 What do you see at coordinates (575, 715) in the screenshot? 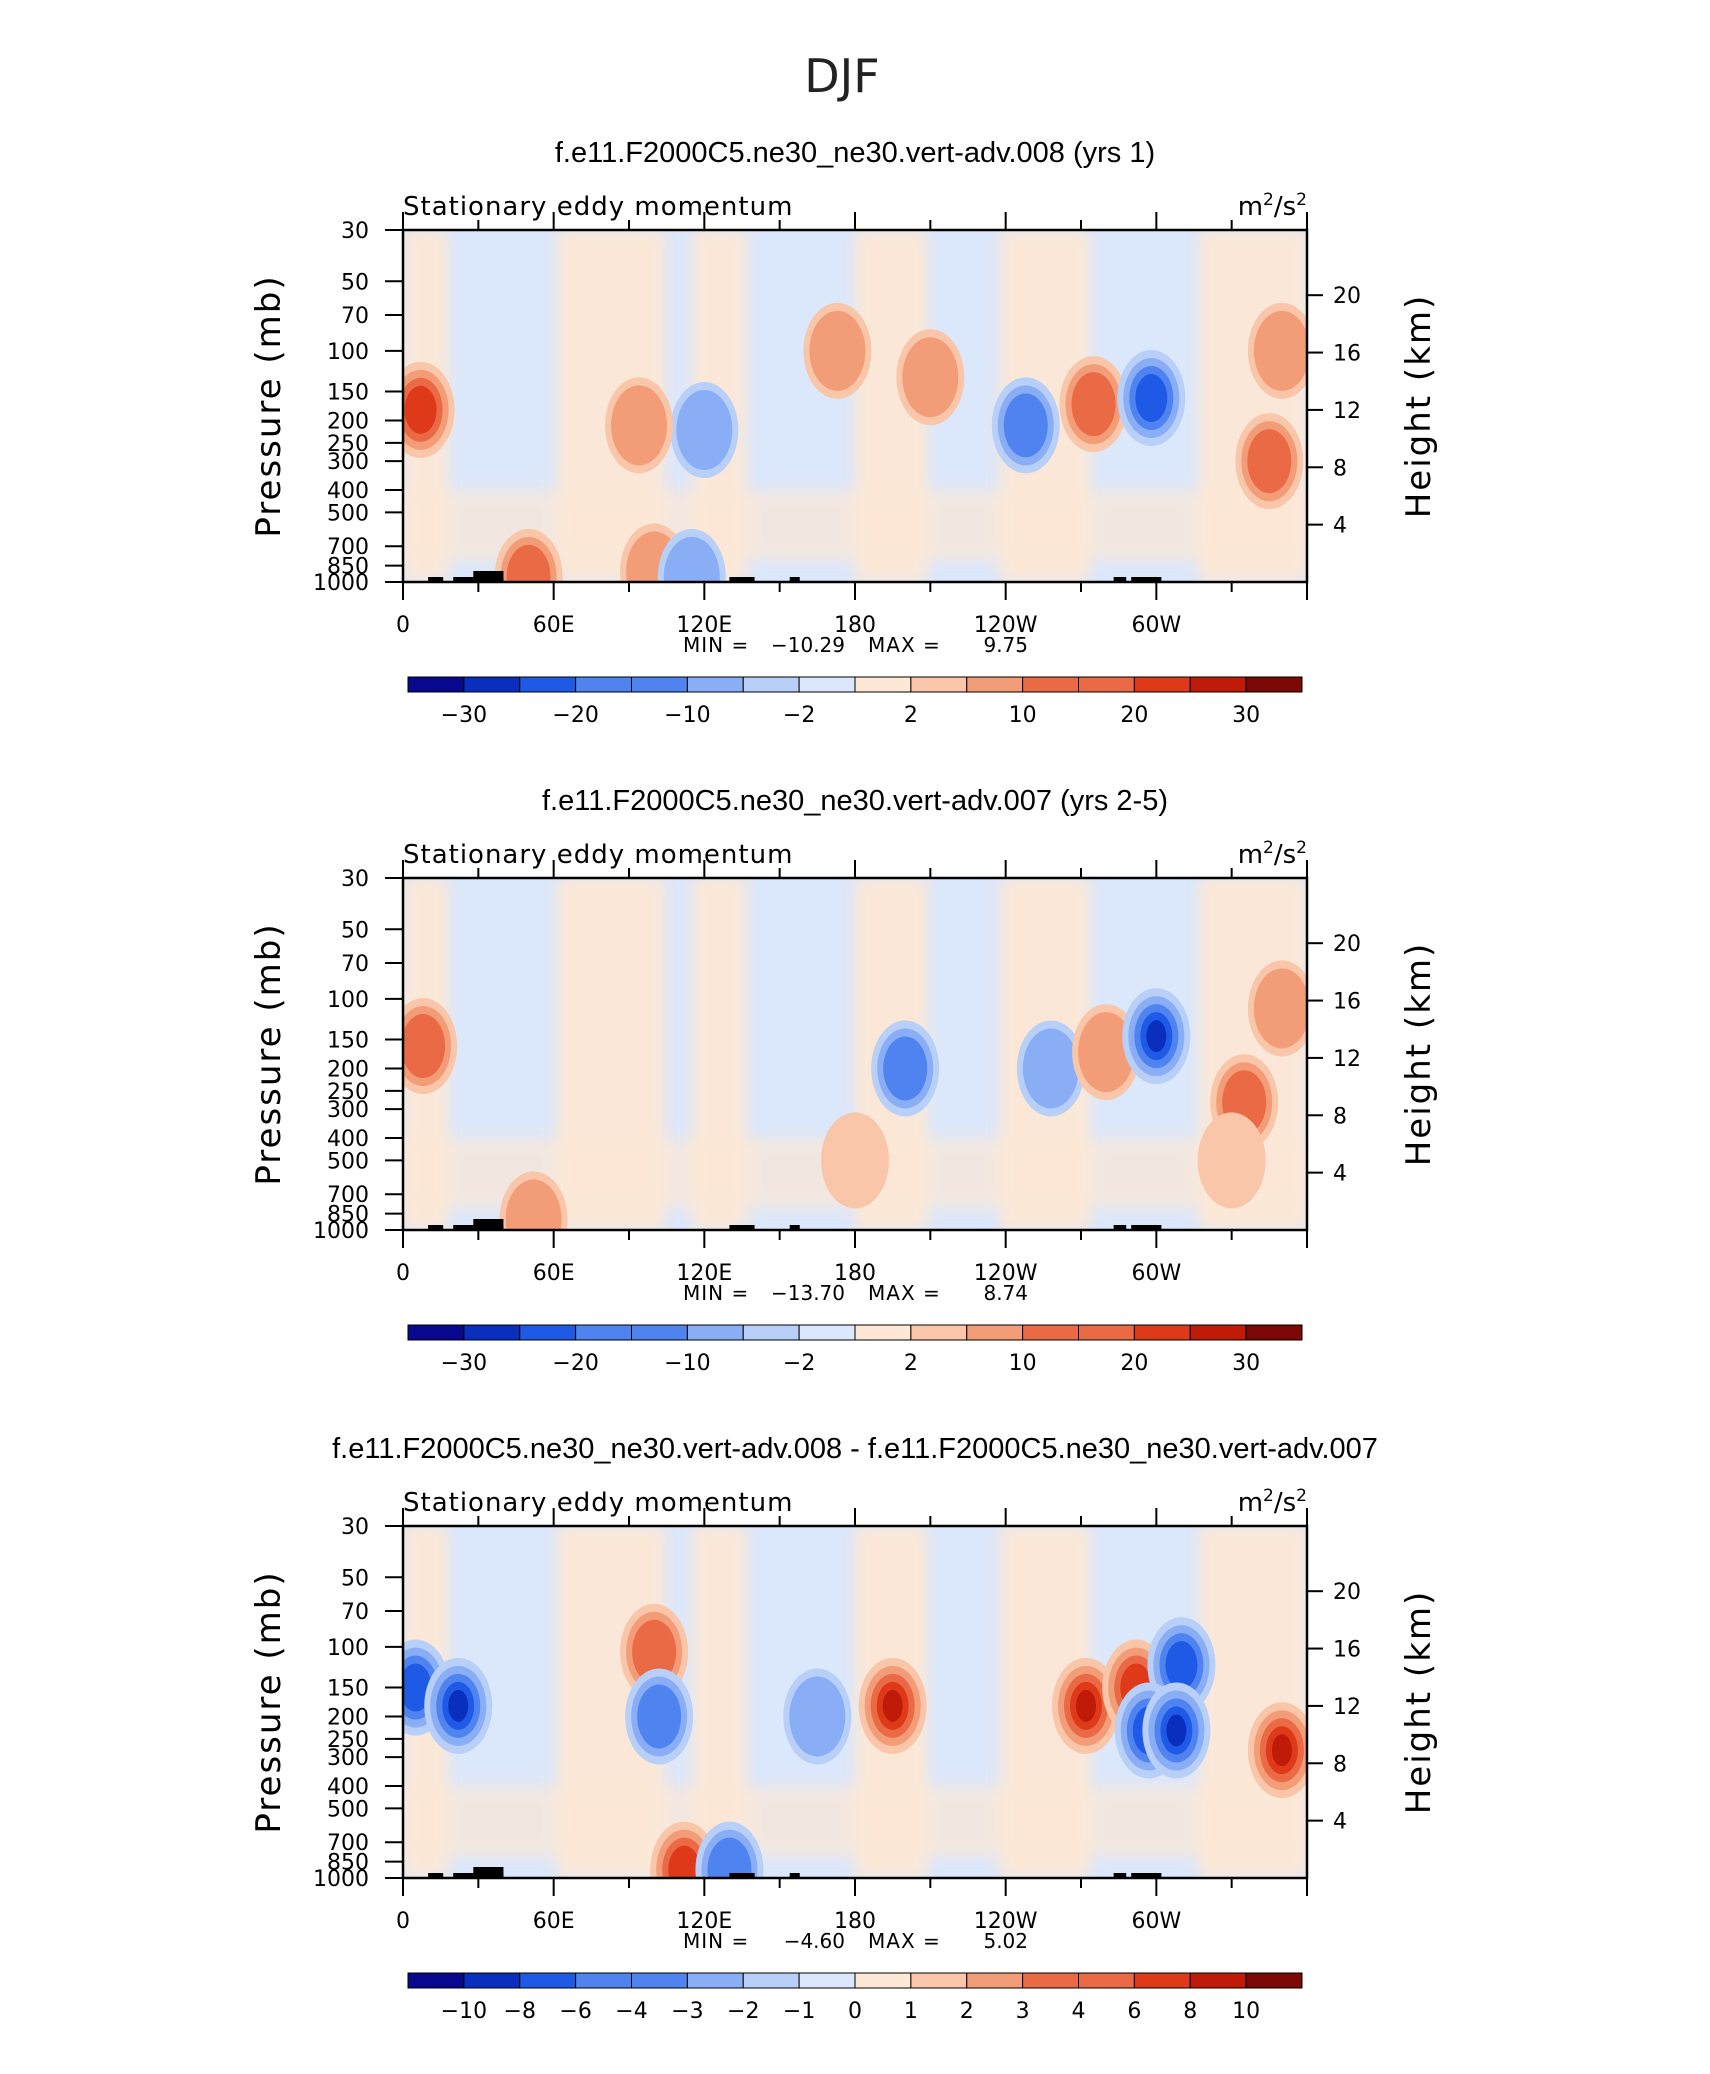
I see `colorbar-label: −20` at bounding box center [575, 715].